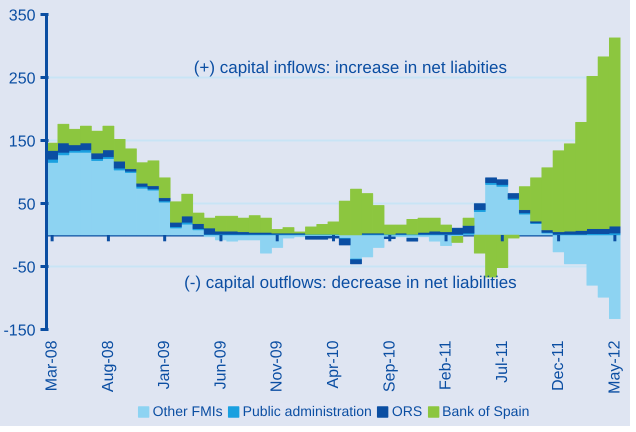 The height and width of the screenshot is (432, 636). I want to click on x-tick-label: Sep-10, so click(389, 366).